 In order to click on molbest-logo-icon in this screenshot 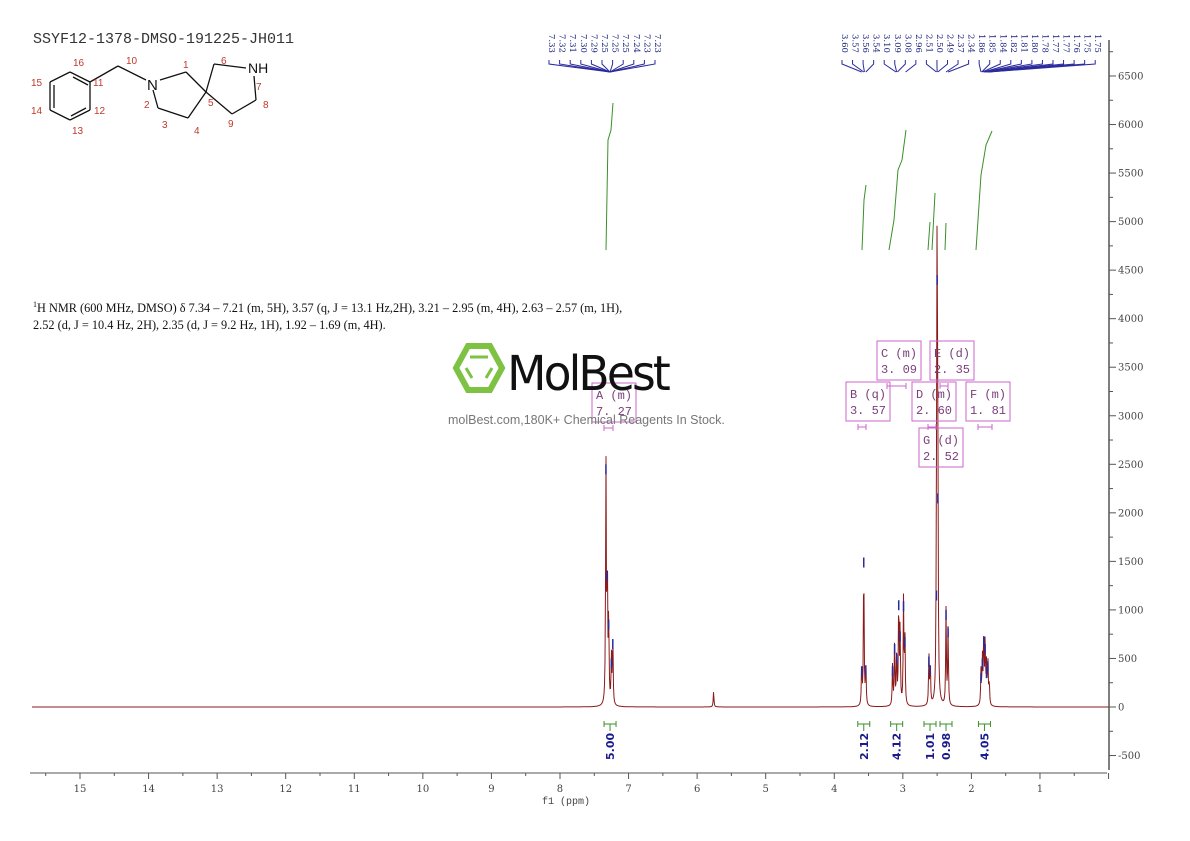, I will do `click(479, 368)`.